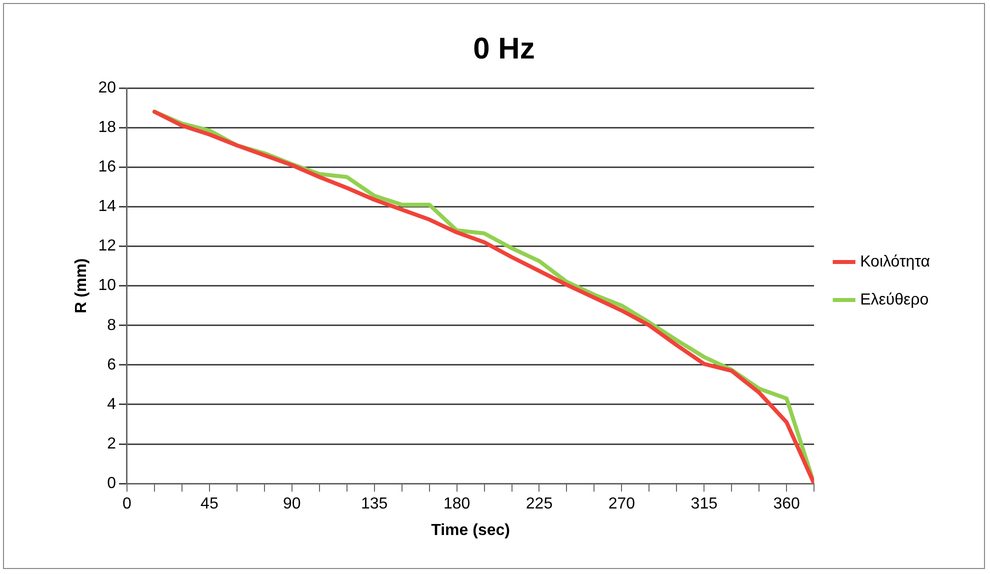 The width and height of the screenshot is (990, 574). Describe the element at coordinates (107, 285) in the screenshot. I see `y-tick-label: 10` at that location.